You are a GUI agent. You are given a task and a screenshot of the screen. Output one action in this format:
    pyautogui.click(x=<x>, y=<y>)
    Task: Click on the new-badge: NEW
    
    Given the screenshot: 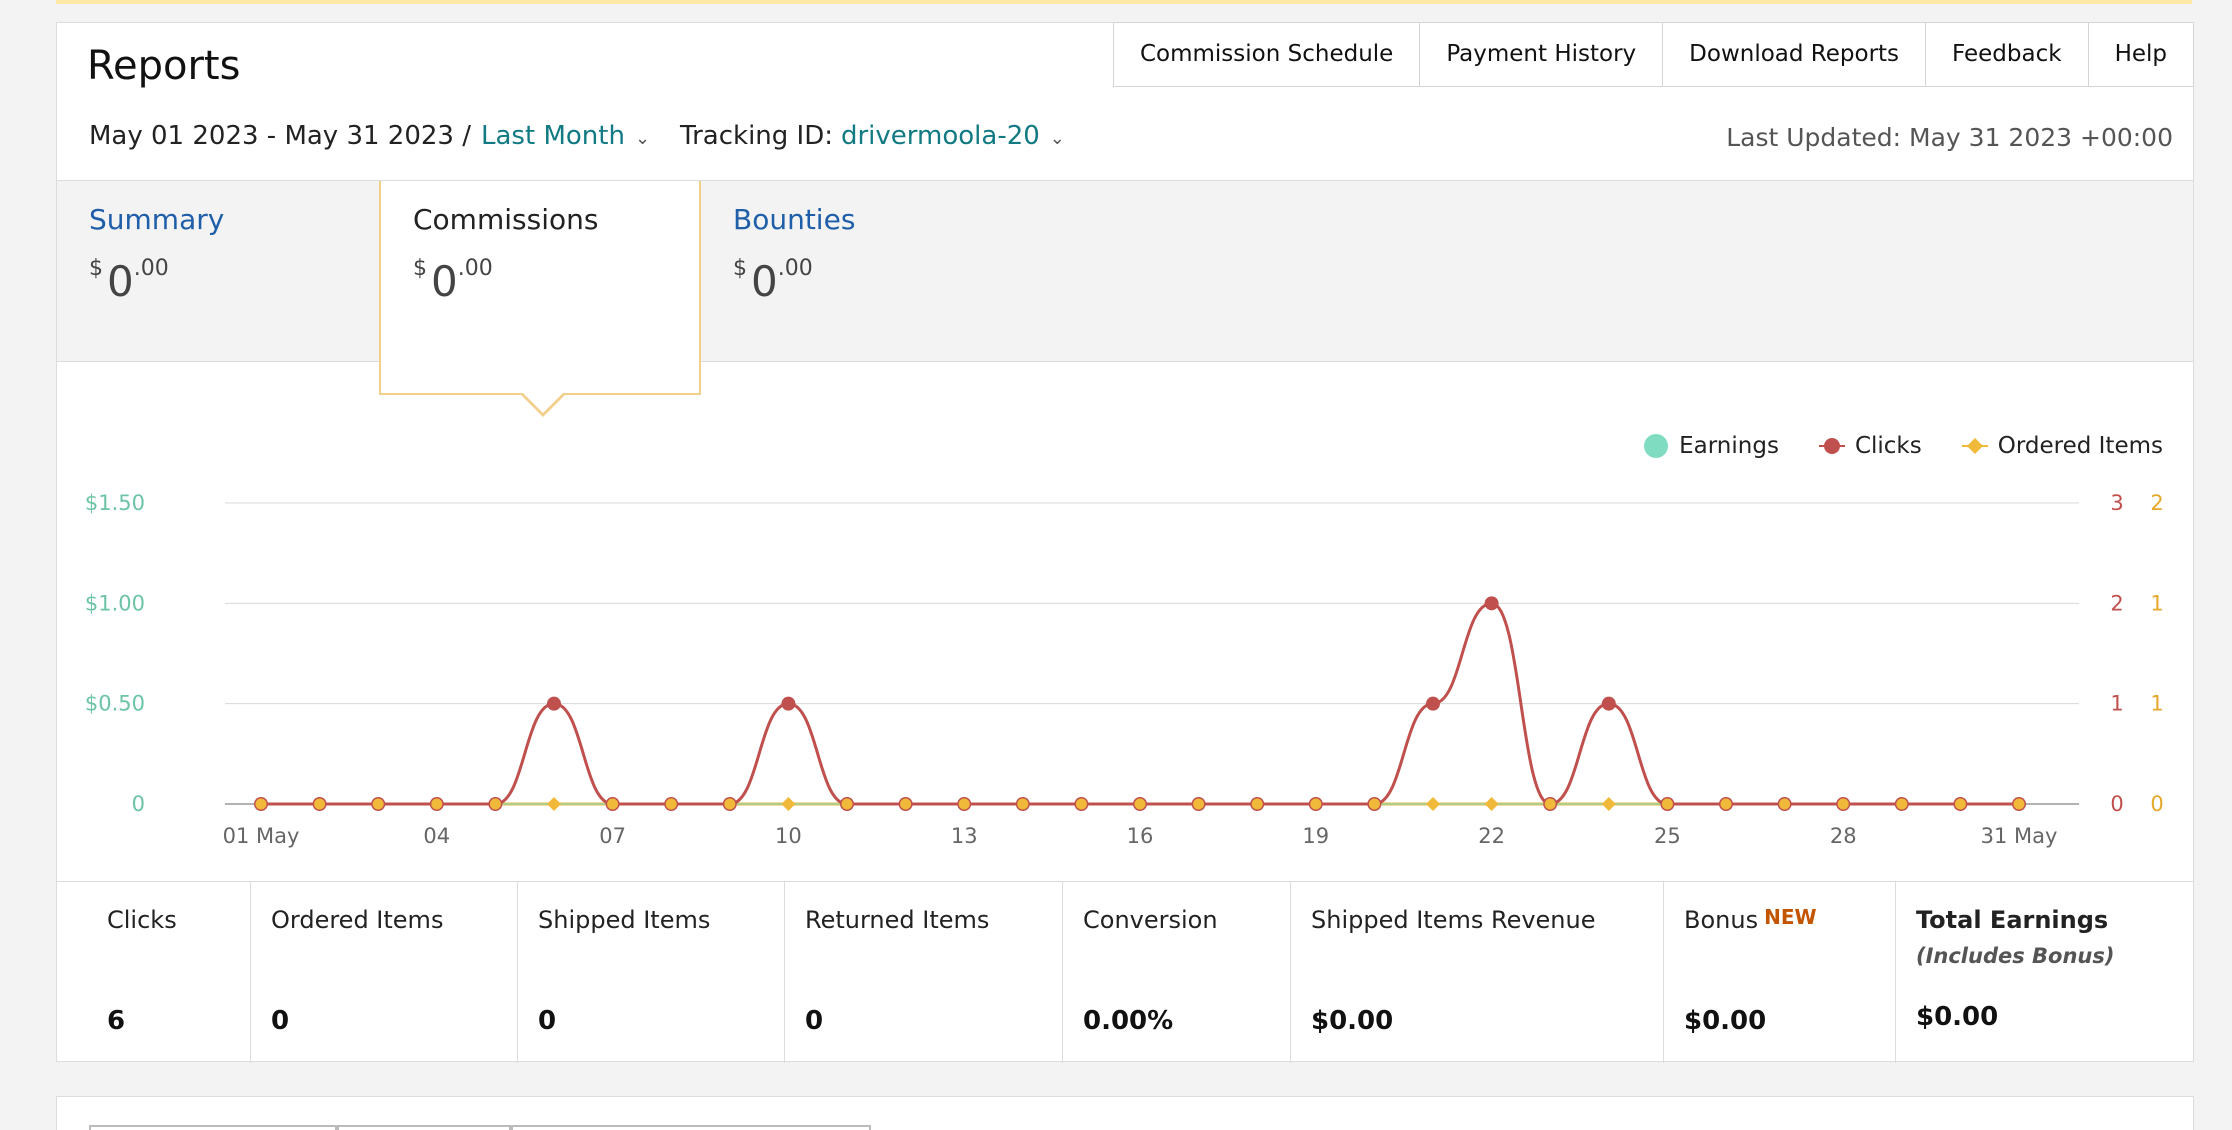 What is the action you would take?
    pyautogui.click(x=1790, y=917)
    